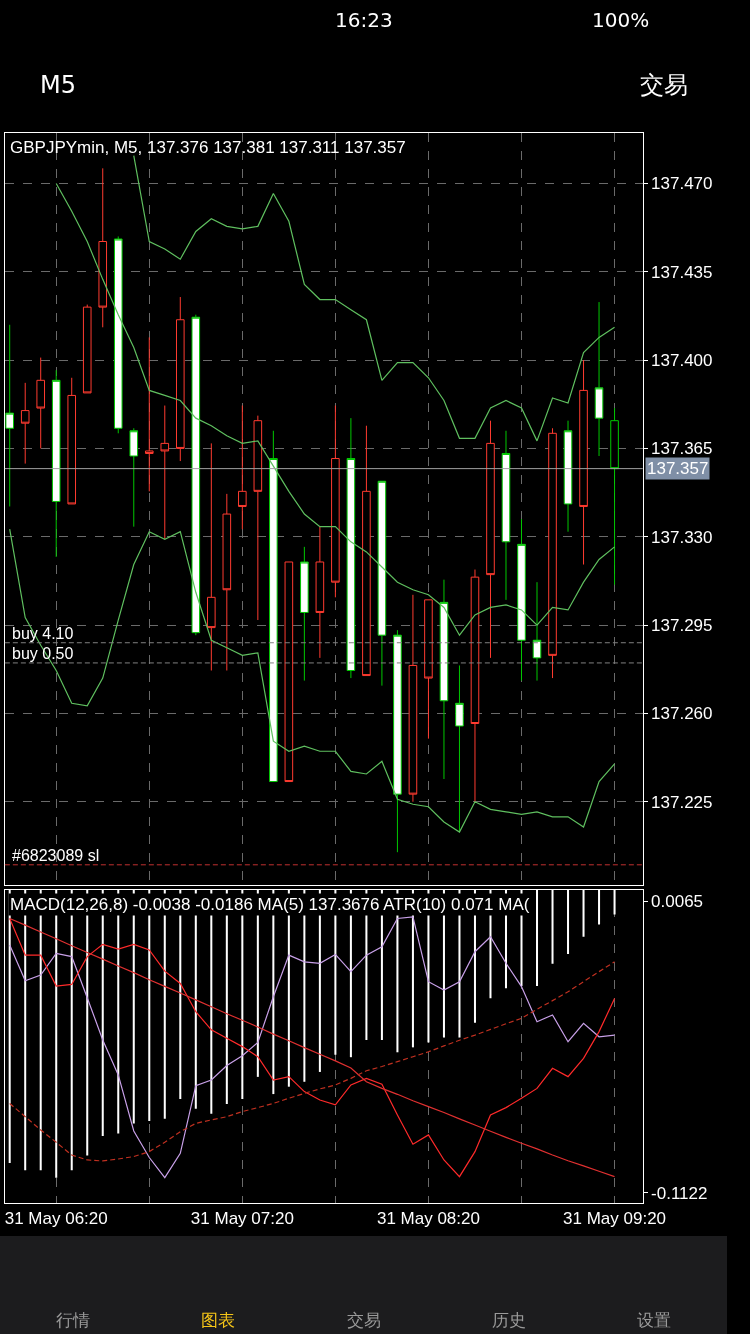 The width and height of the screenshot is (750, 1334). I want to click on text: 设置, so click(654, 1320).